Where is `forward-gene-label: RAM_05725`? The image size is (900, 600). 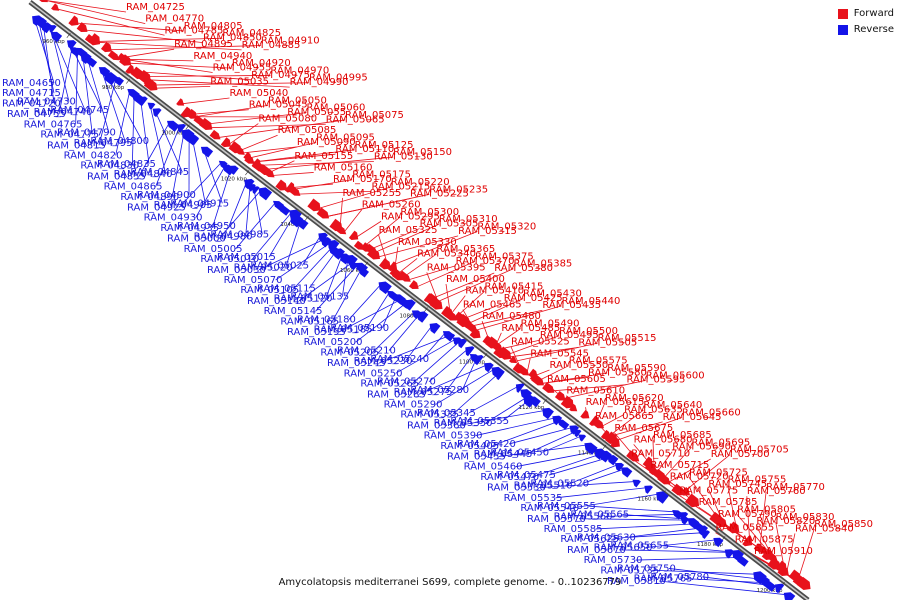
forward-gene-label: RAM_05725 is located at coordinates (718, 472).